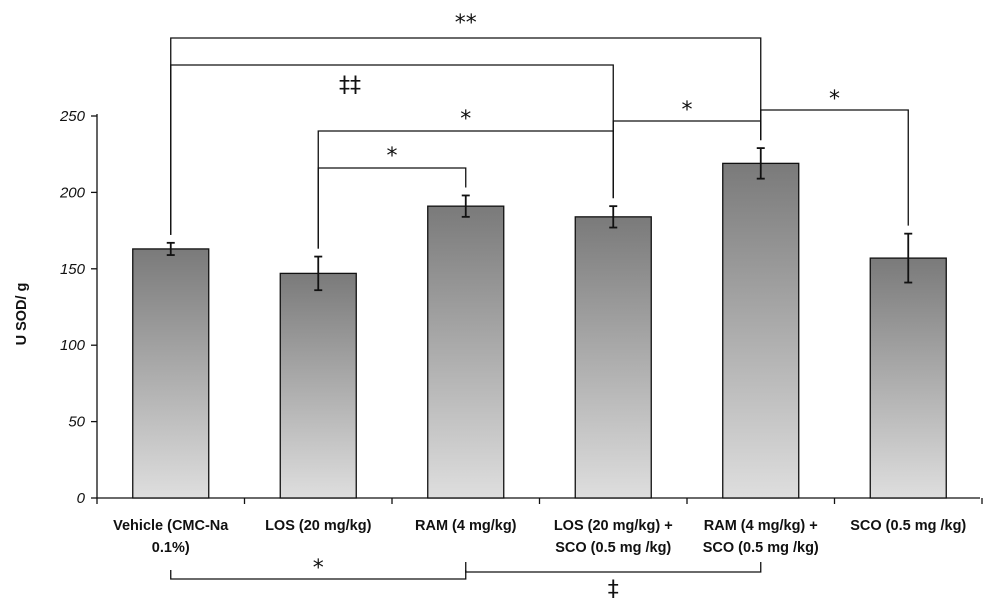 The height and width of the screenshot is (599, 986). Describe the element at coordinates (613, 526) in the screenshot. I see `x-category-label: LOS (20 mg/kg) +` at that location.